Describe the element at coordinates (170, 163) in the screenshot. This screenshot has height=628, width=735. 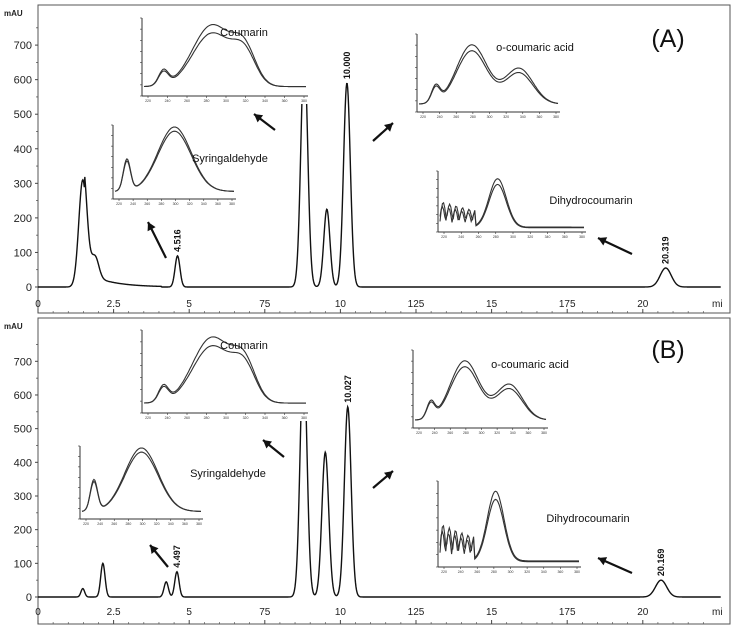
I see `spectrum-inset-syringaldehyde: 220 240 260 280 300 320 340 360 380` at that location.